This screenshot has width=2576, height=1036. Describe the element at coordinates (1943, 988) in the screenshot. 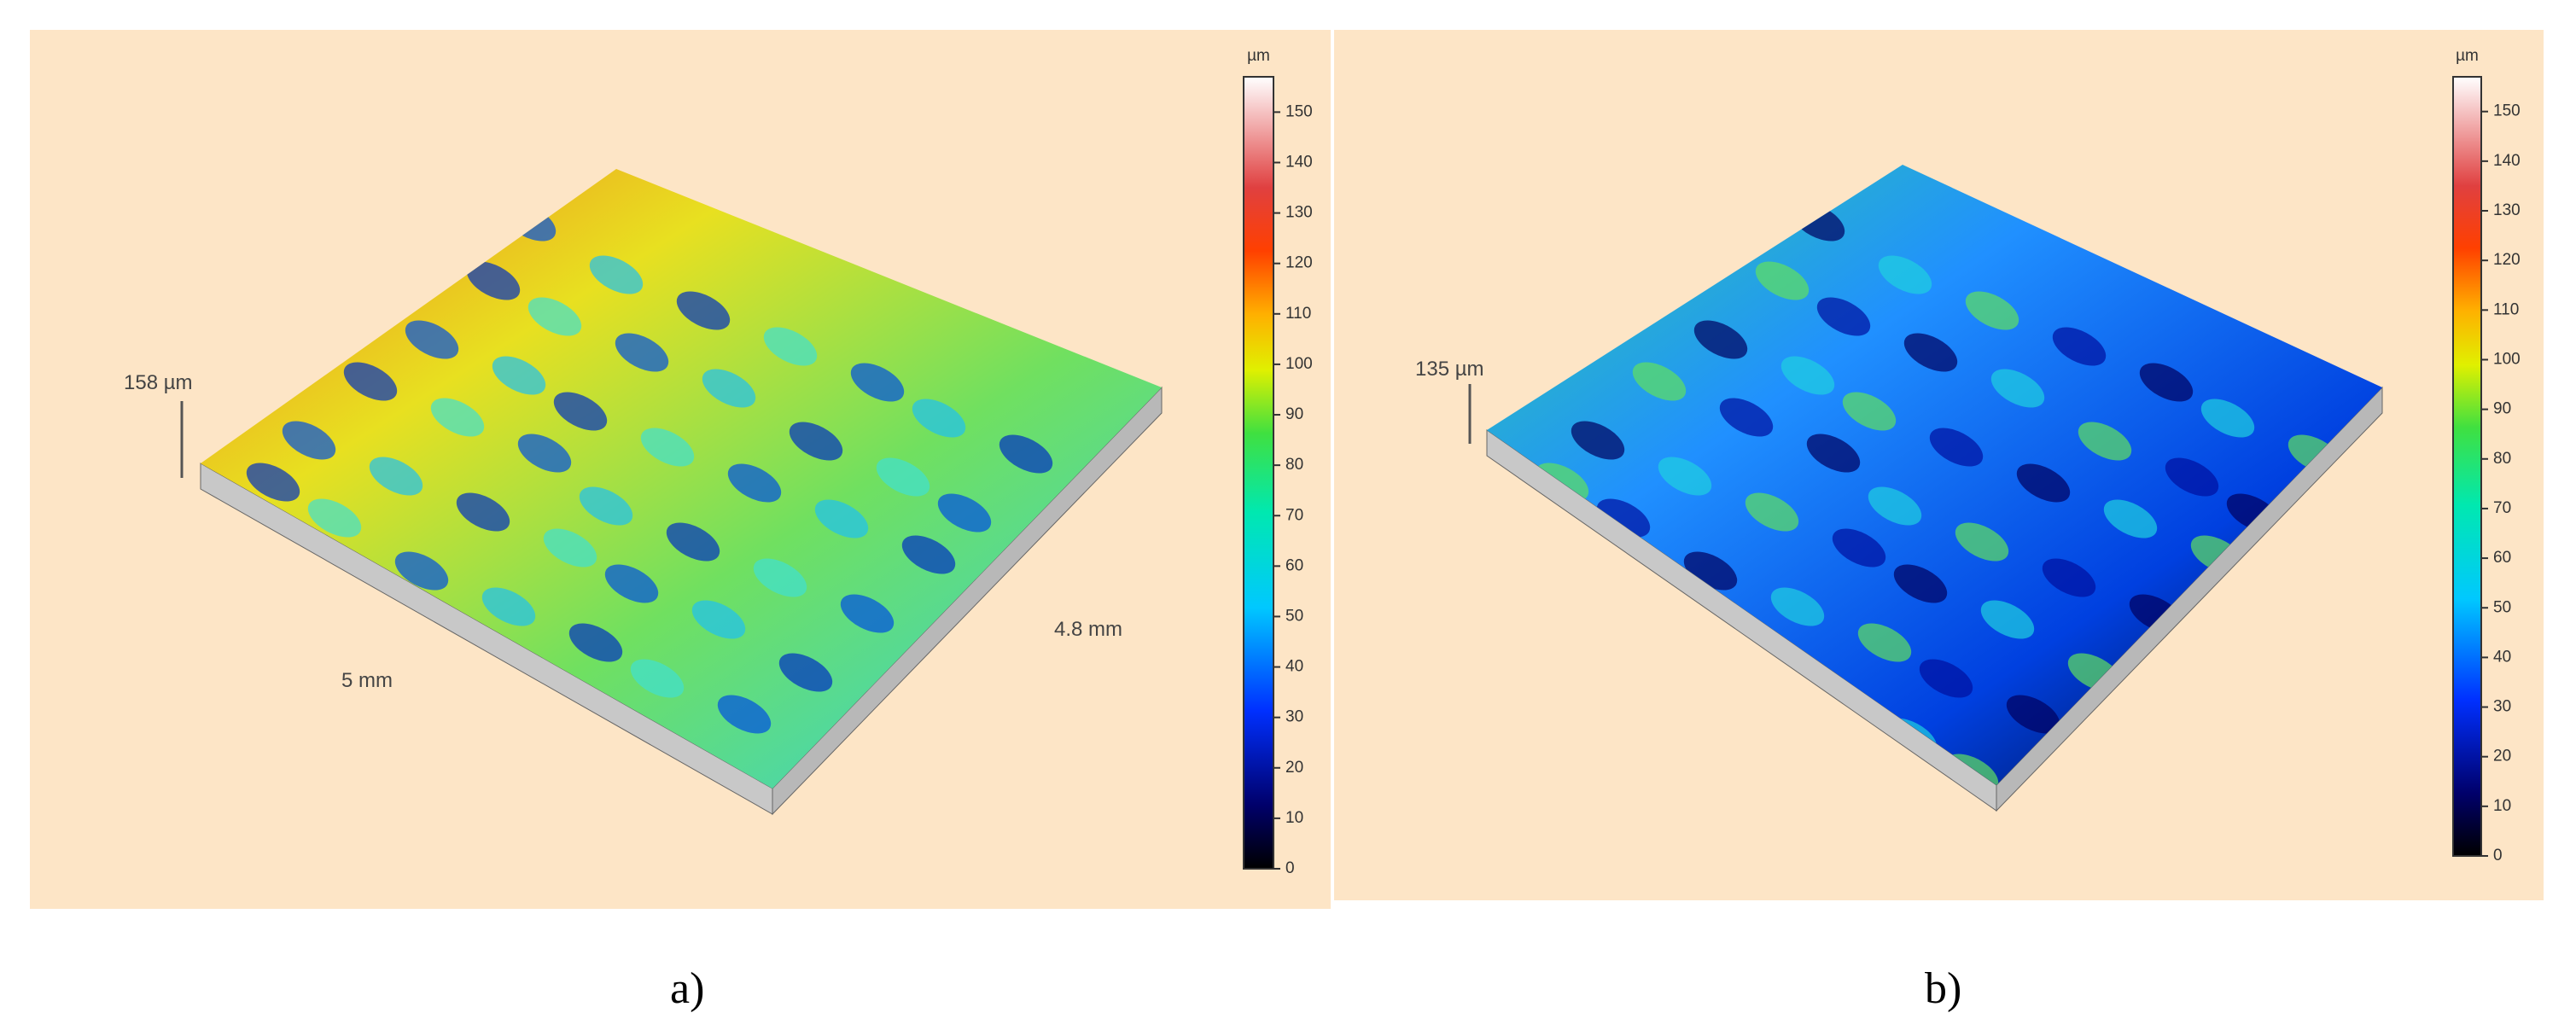

I see `caption: b)` at that location.